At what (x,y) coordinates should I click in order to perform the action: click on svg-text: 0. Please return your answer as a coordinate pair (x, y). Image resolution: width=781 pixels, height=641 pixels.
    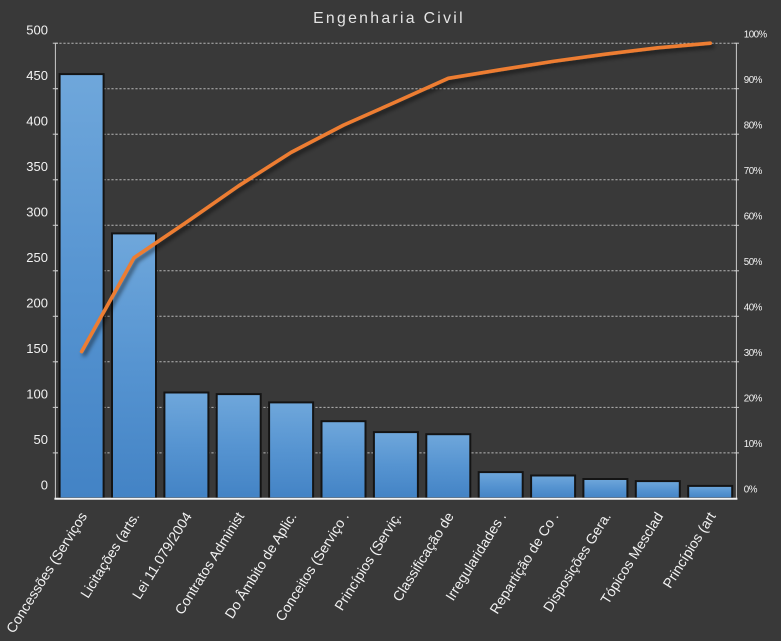
    Looking at the image, I should click on (44, 485).